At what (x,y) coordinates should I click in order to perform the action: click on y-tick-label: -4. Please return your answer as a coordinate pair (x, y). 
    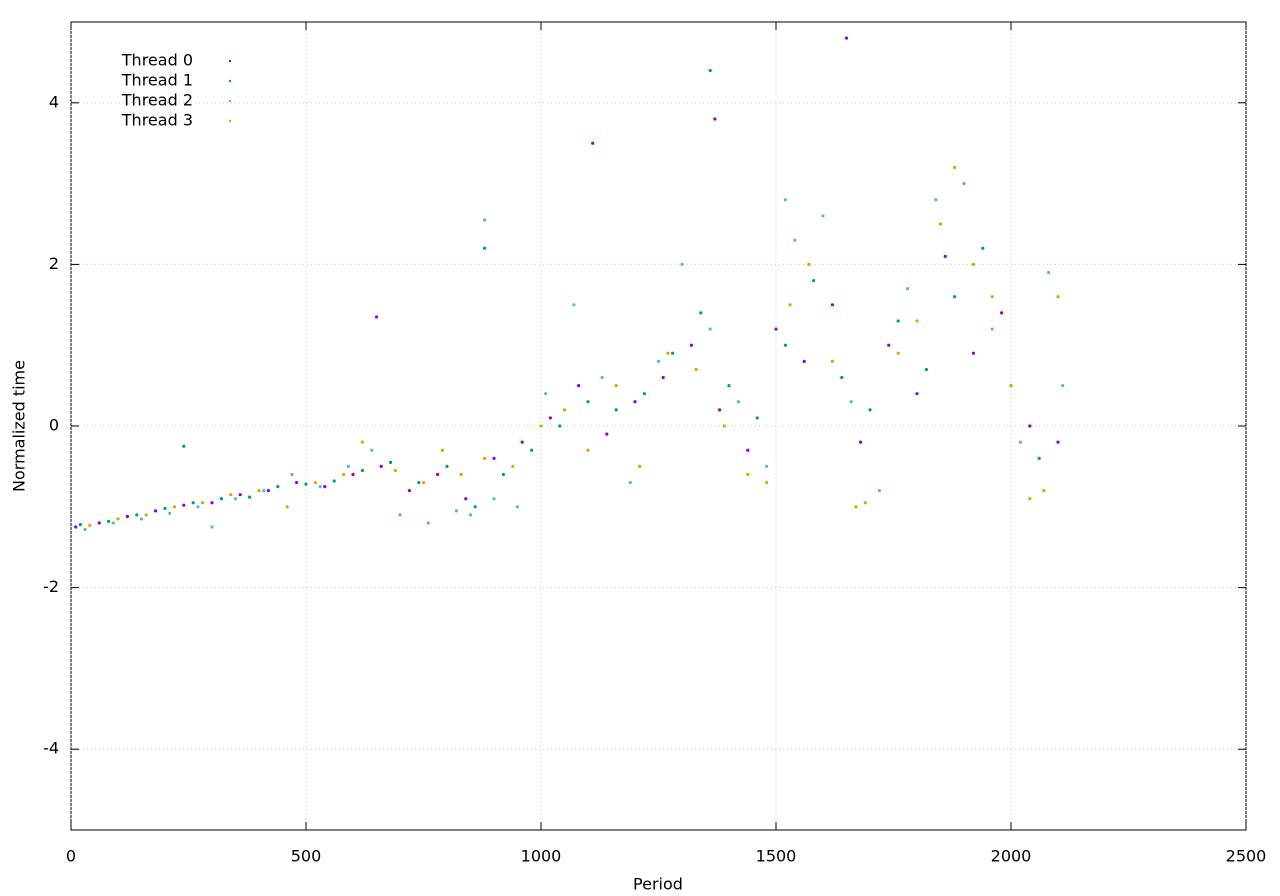
    Looking at the image, I should click on (51, 748).